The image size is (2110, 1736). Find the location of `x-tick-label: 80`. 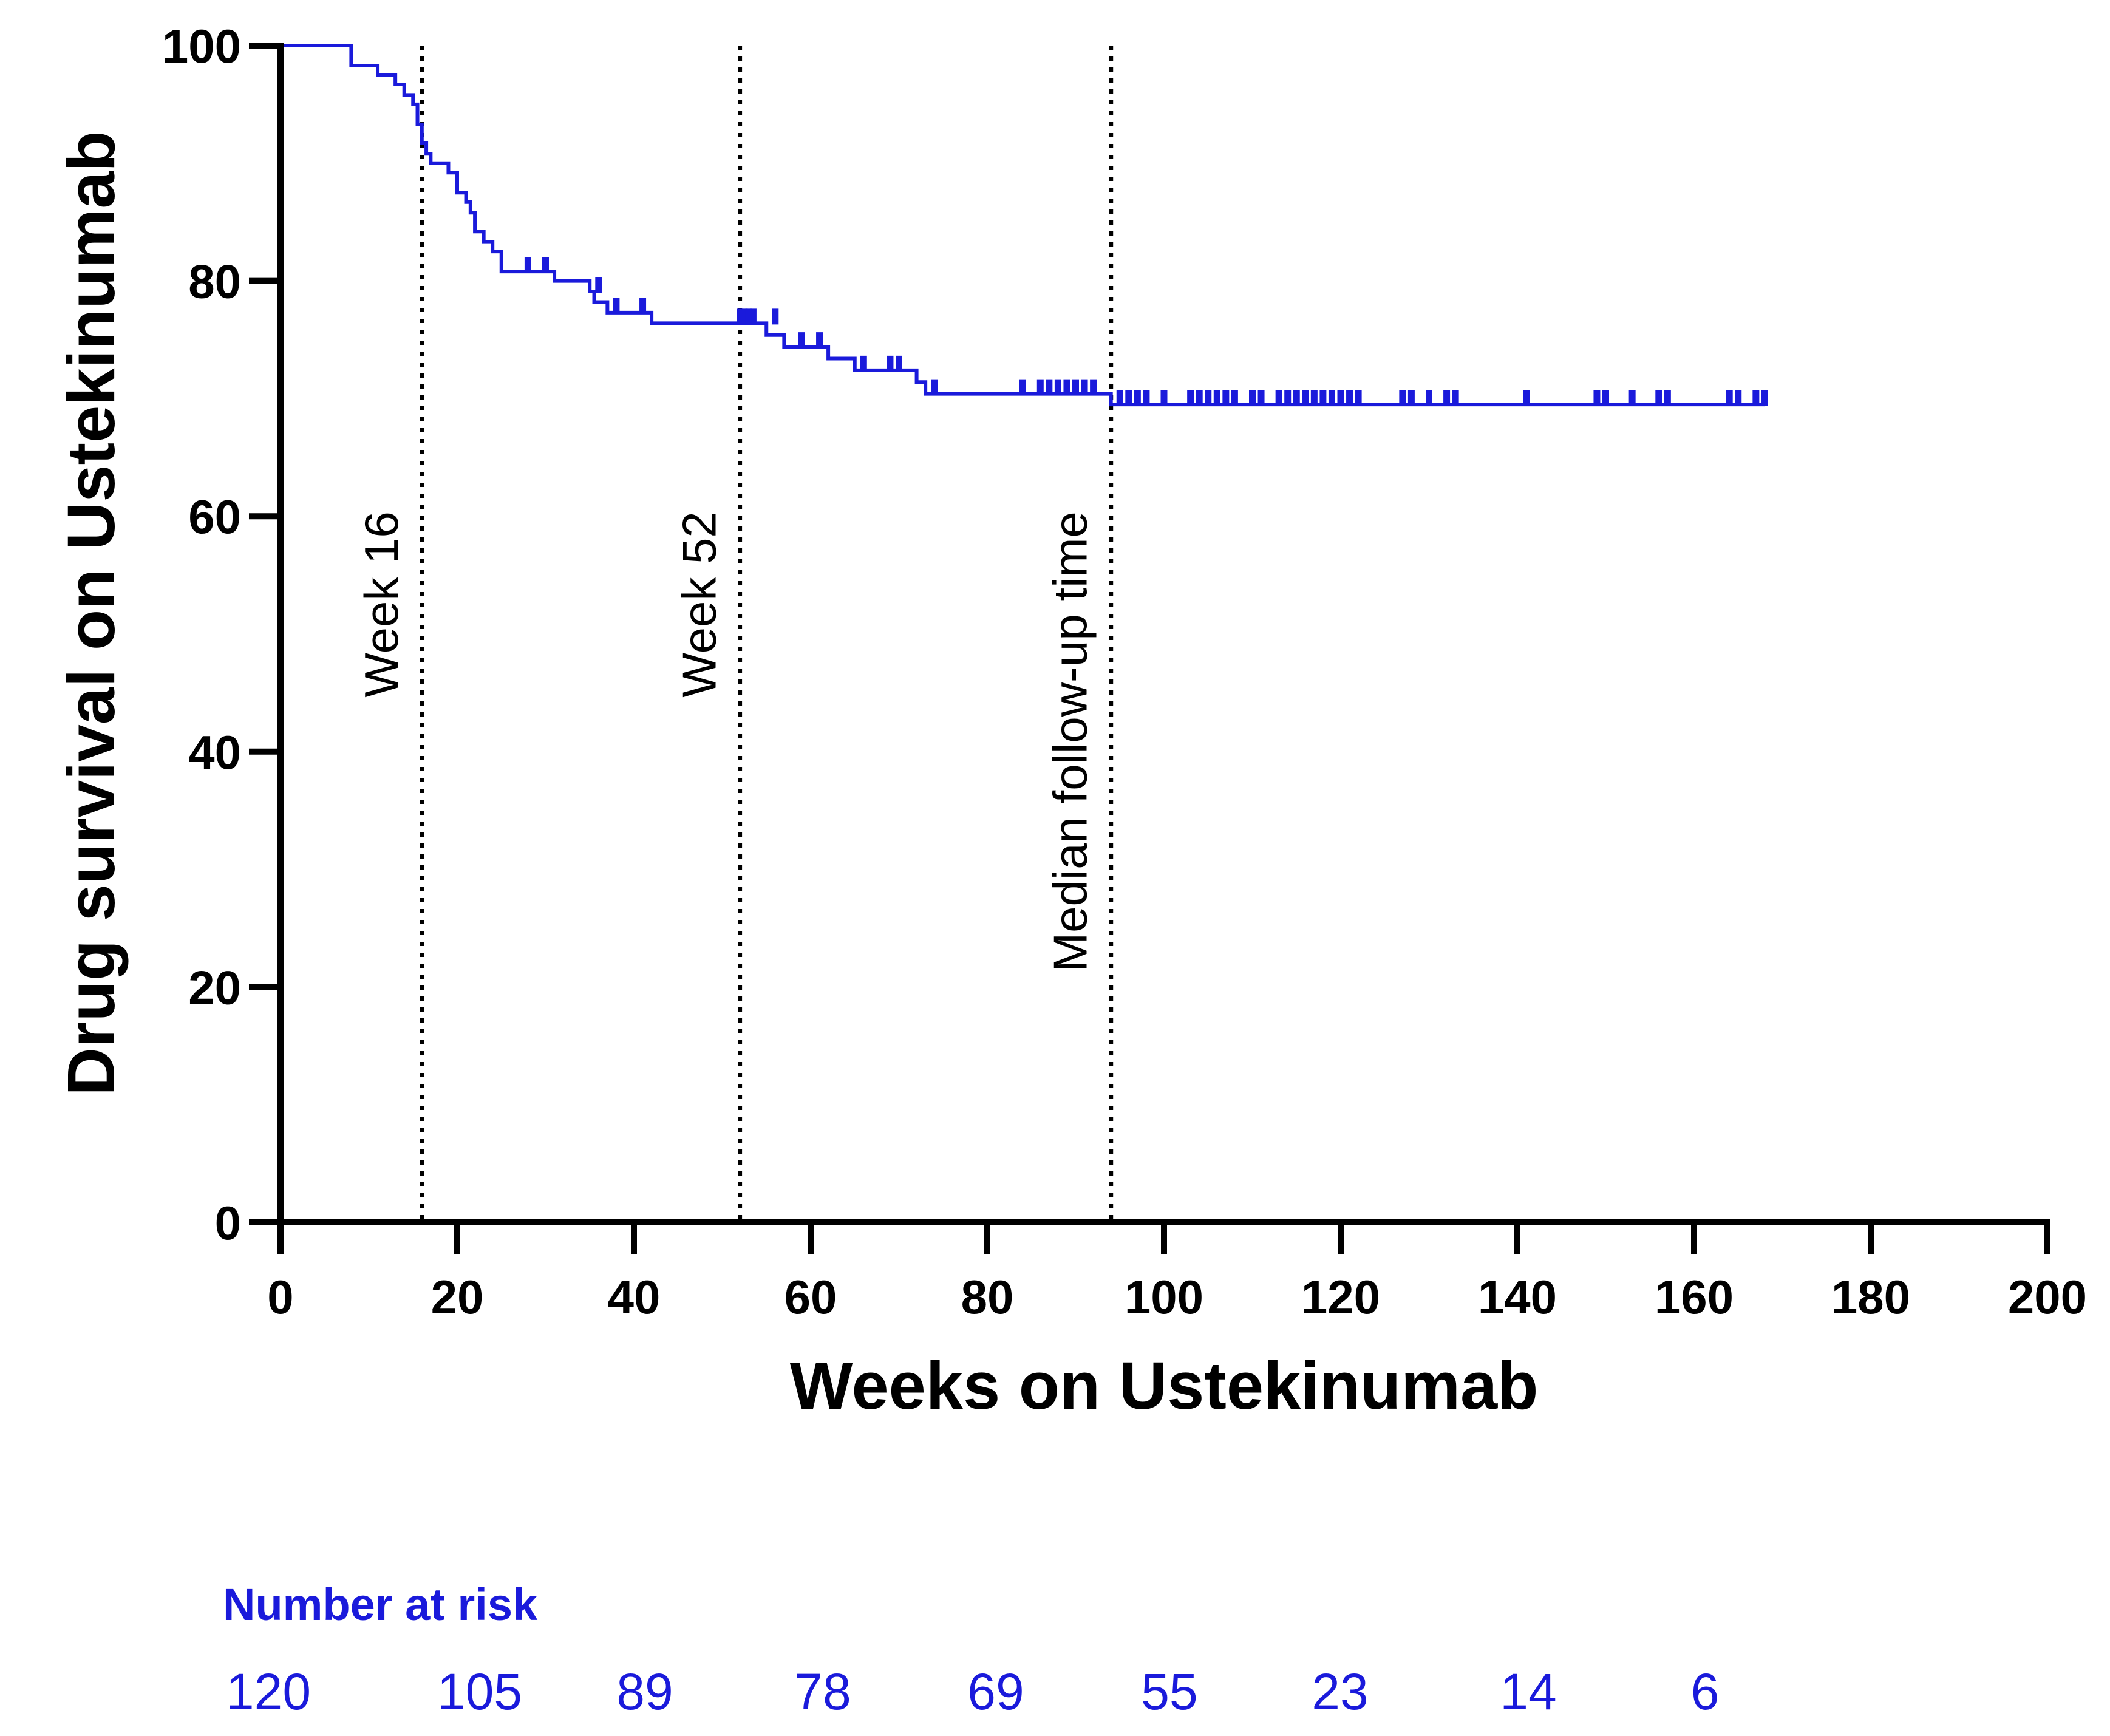

x-tick-label: 80 is located at coordinates (988, 1297).